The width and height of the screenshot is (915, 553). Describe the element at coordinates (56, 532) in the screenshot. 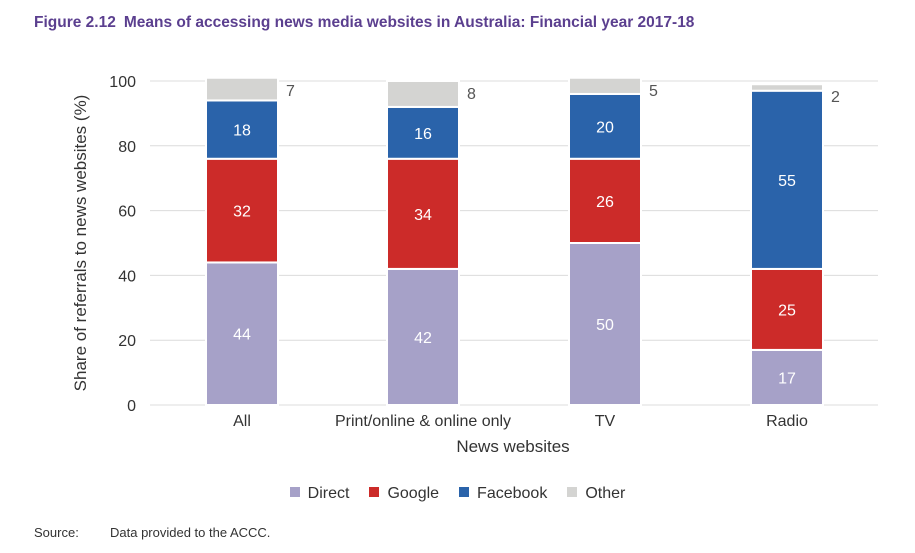

I see `source-label: Source:` at that location.